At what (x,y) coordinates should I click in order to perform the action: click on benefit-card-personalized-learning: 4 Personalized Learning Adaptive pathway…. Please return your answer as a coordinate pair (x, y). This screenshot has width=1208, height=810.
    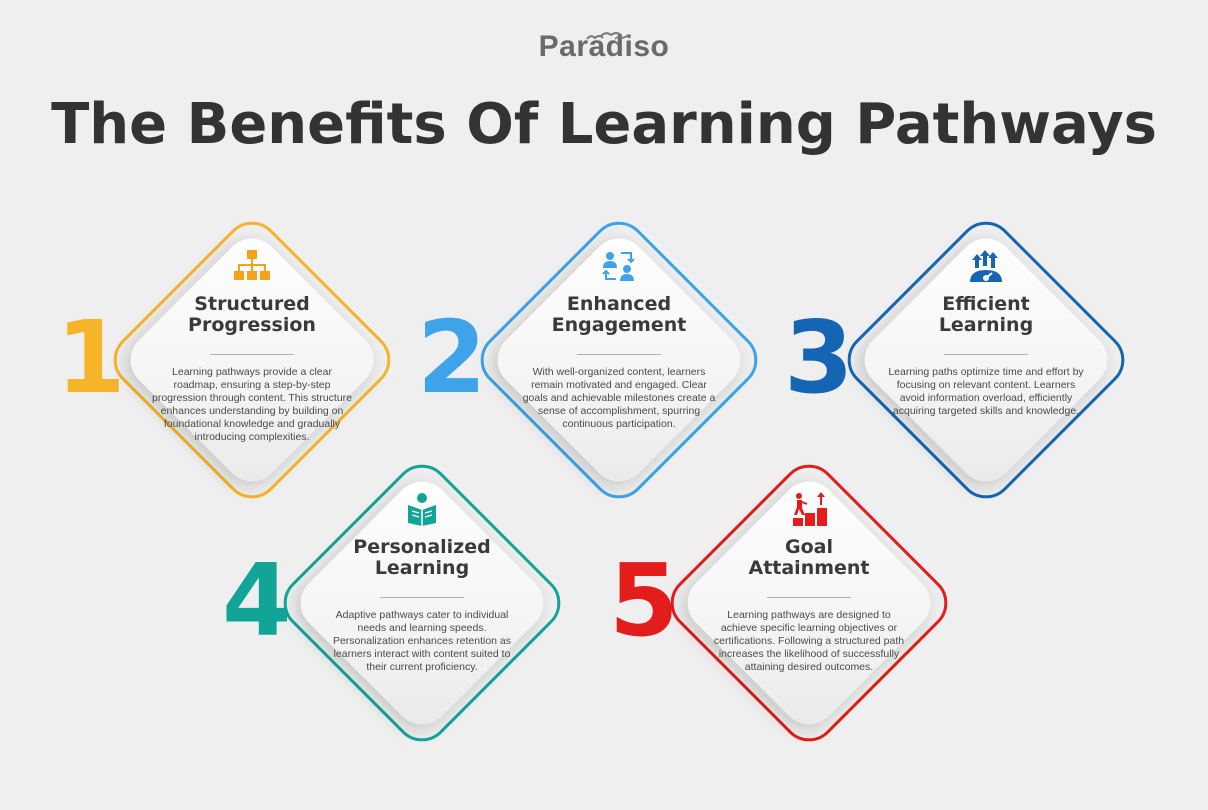
    Looking at the image, I should click on (397, 603).